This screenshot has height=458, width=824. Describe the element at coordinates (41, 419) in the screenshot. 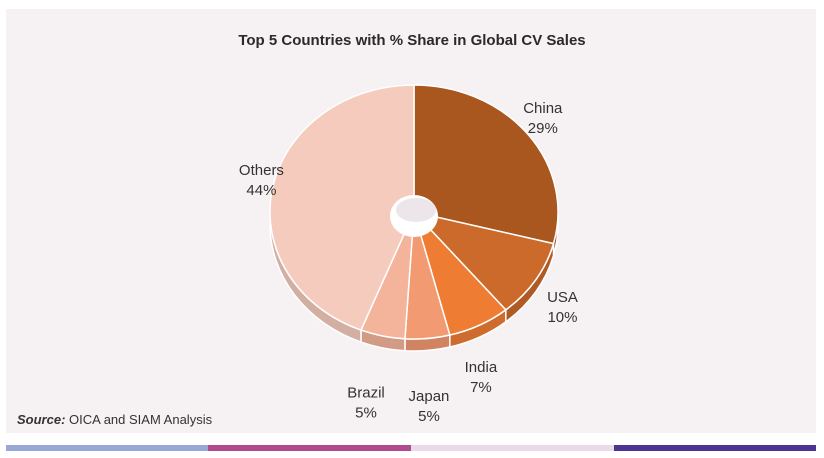

I see `source-prefix: Source:` at that location.